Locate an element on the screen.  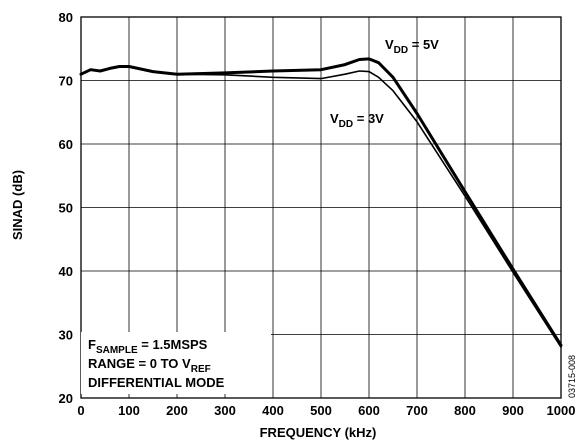
x-tick-label: 800 is located at coordinates (465, 410).